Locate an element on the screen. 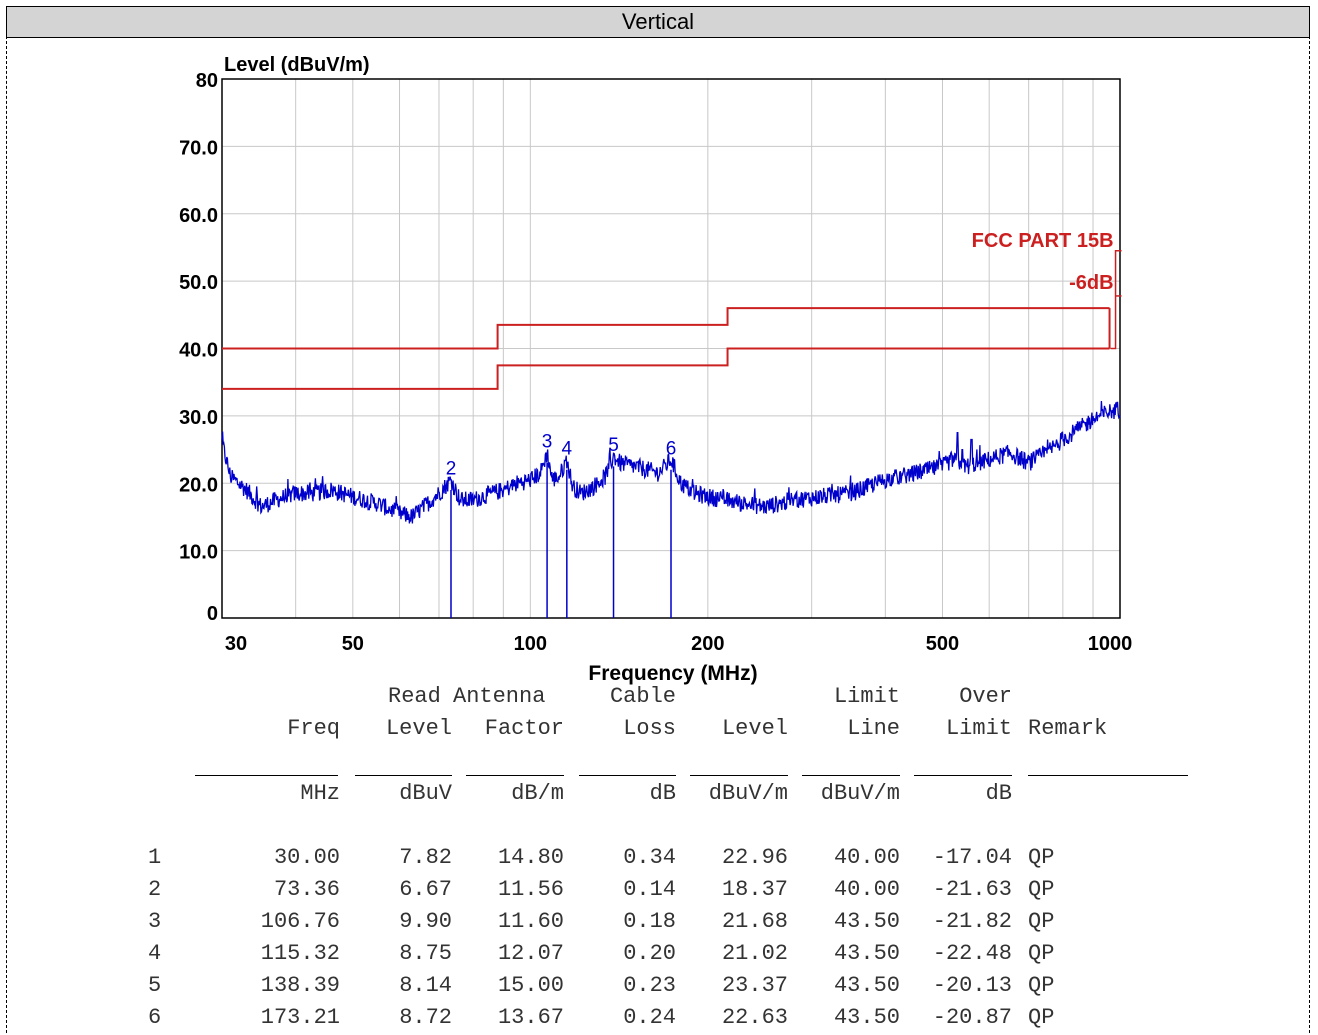 The width and height of the screenshot is (1318, 1035). x-tick-label: 200 is located at coordinates (707, 644).